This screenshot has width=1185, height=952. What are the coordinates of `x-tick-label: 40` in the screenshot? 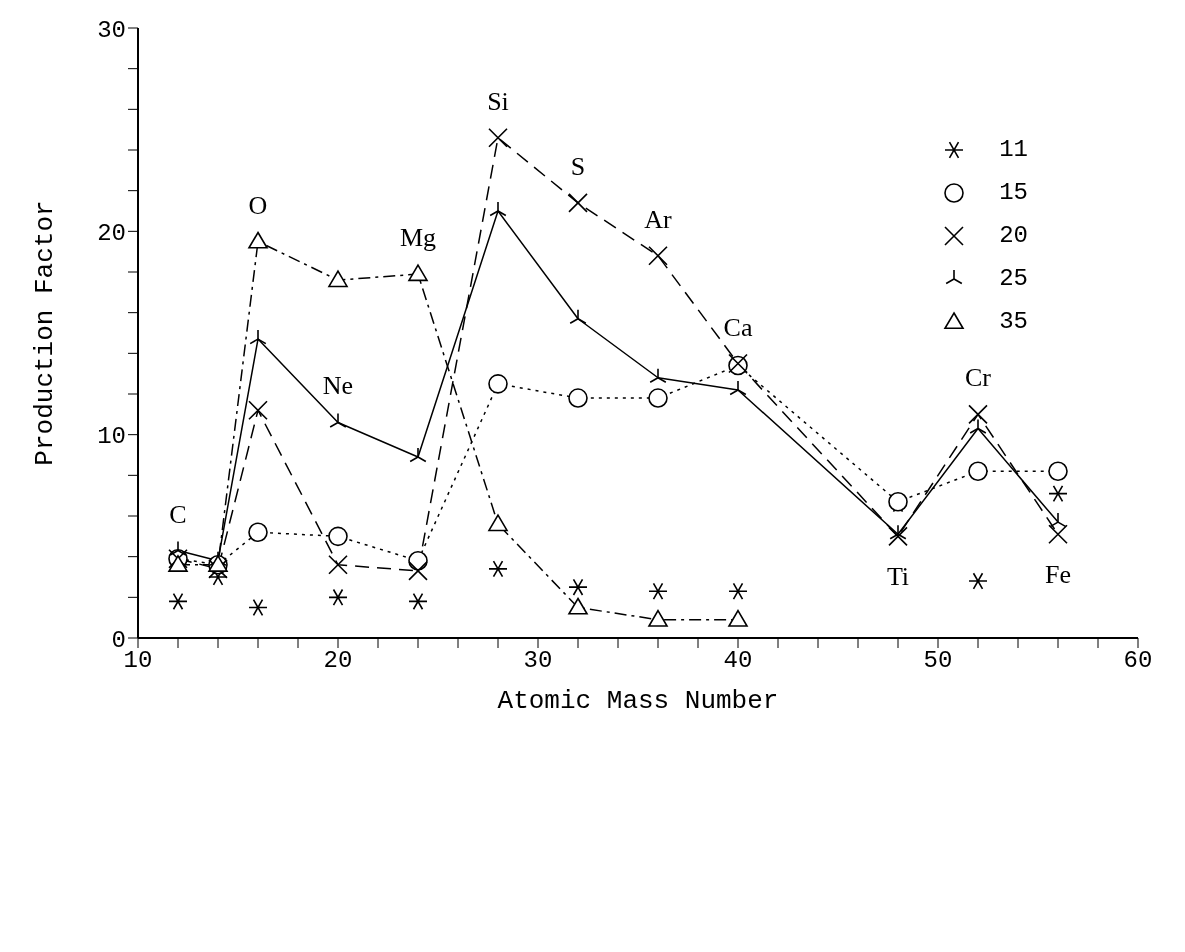 It's located at (738, 661).